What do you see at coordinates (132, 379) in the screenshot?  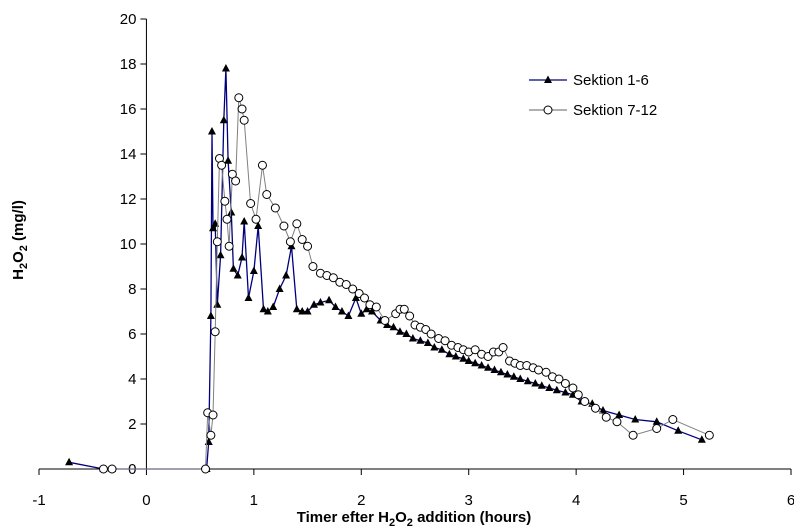 I see `y-tick-label: 4` at bounding box center [132, 379].